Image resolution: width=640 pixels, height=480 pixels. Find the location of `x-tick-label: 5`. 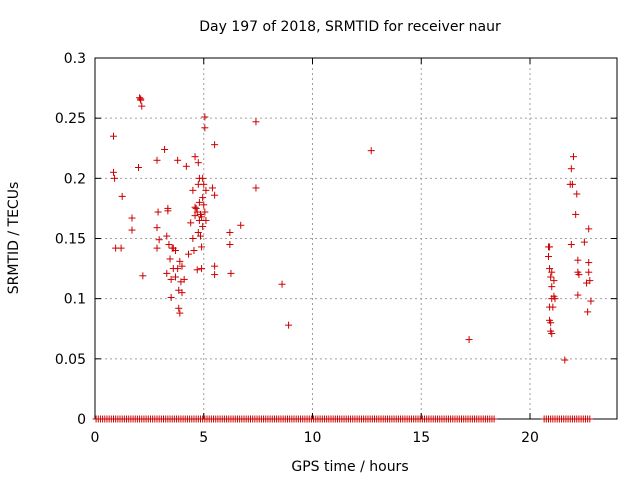

x-tick-label: 5 is located at coordinates (203, 438).